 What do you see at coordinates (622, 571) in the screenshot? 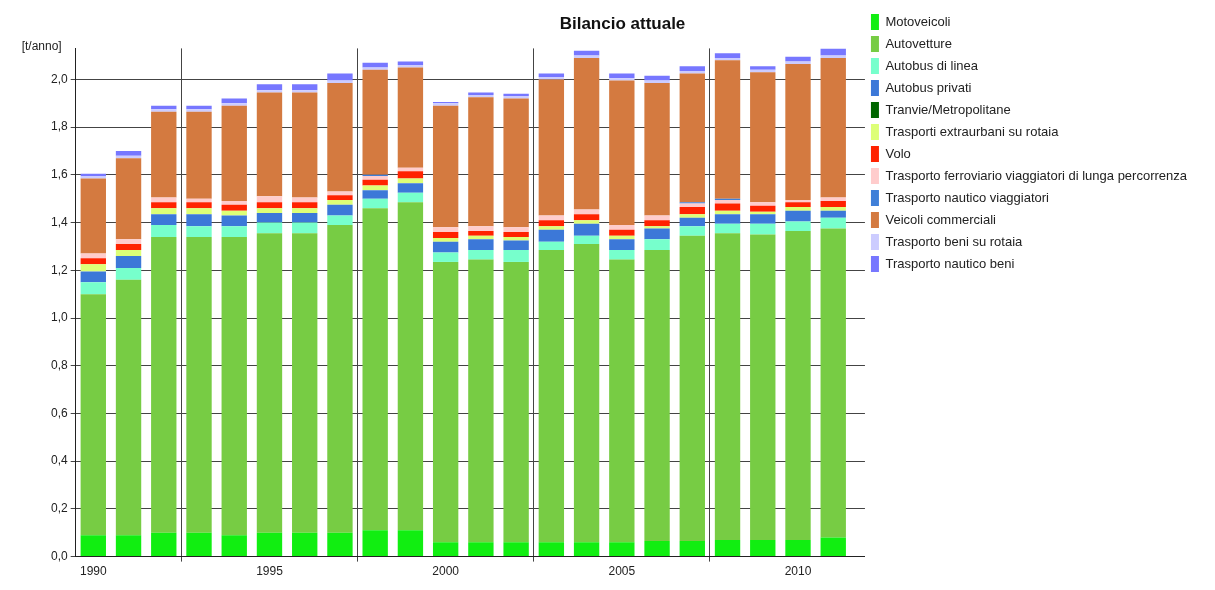
I see `x-tick-label: 2005` at bounding box center [622, 571].